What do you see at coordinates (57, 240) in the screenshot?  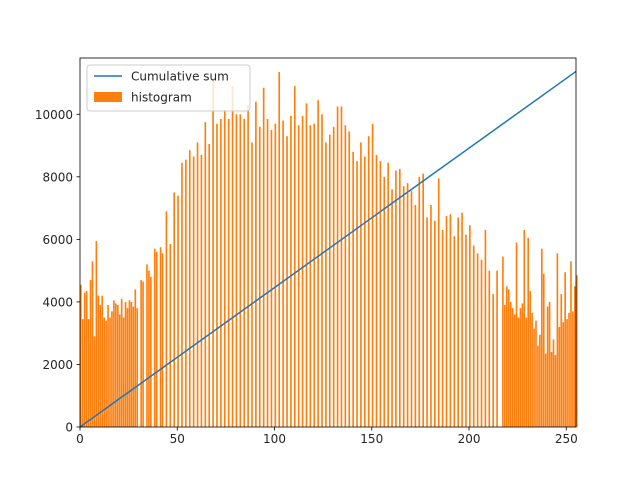 I see `y-tick-label: 6000` at bounding box center [57, 240].